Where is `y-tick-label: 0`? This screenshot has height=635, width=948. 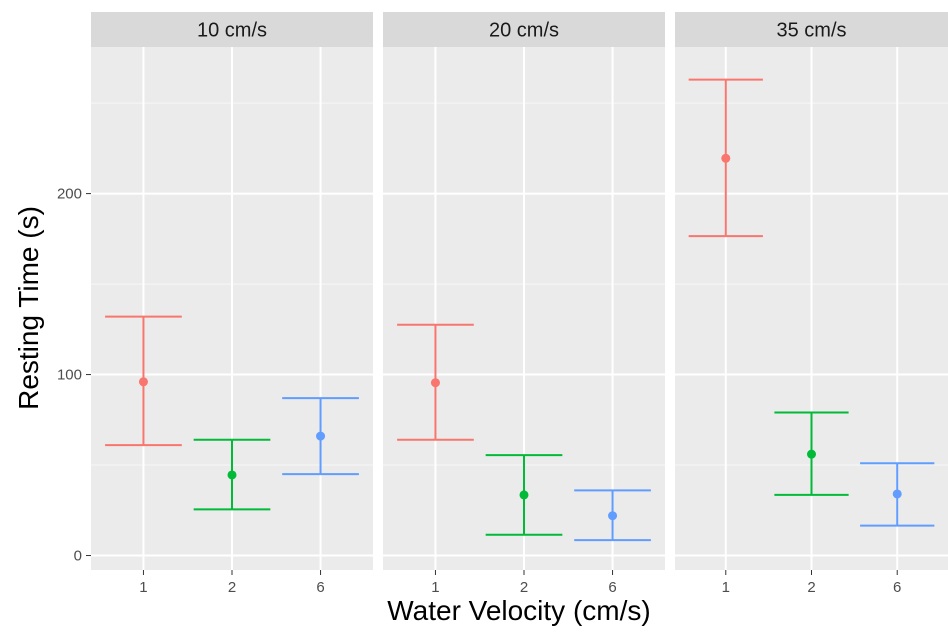
y-tick-label: 0 is located at coordinates (78, 556).